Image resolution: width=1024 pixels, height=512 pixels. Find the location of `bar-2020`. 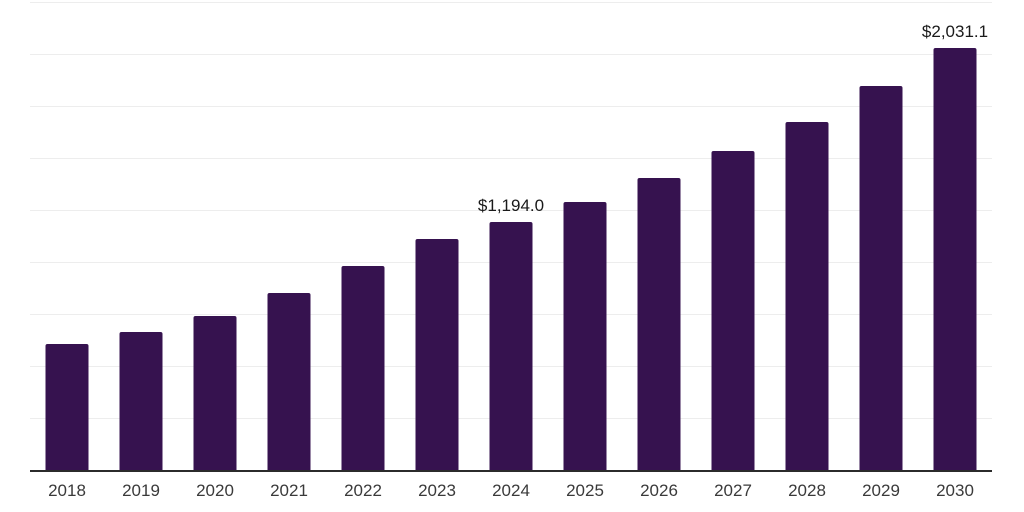

bar-2020 is located at coordinates (215, 393).